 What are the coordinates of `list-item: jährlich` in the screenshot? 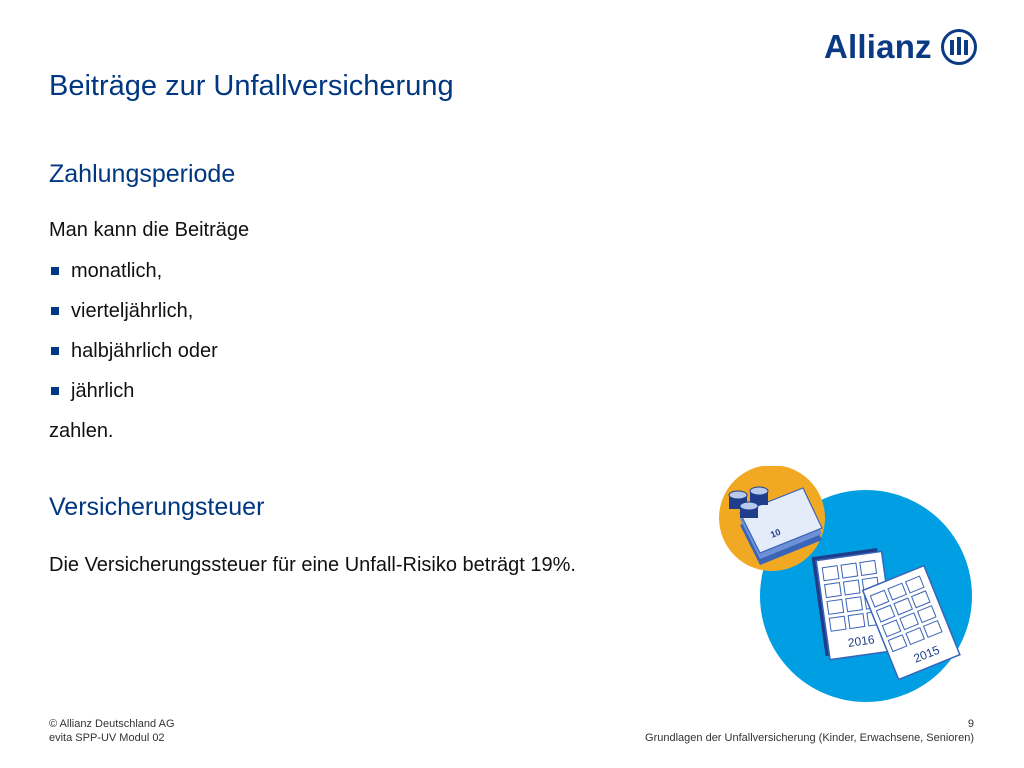 It's located at (133, 399).